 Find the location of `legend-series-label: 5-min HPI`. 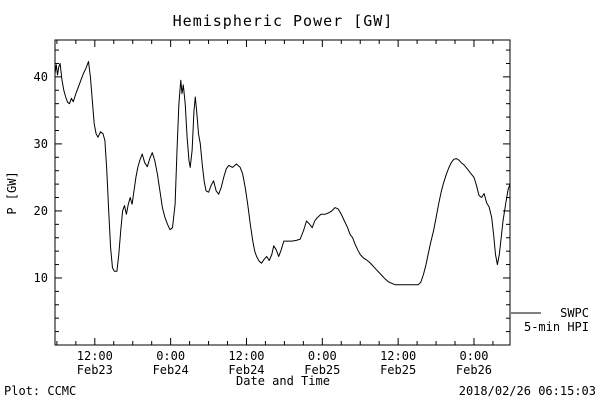

legend-series-label: 5-min HPI is located at coordinates (556, 327).